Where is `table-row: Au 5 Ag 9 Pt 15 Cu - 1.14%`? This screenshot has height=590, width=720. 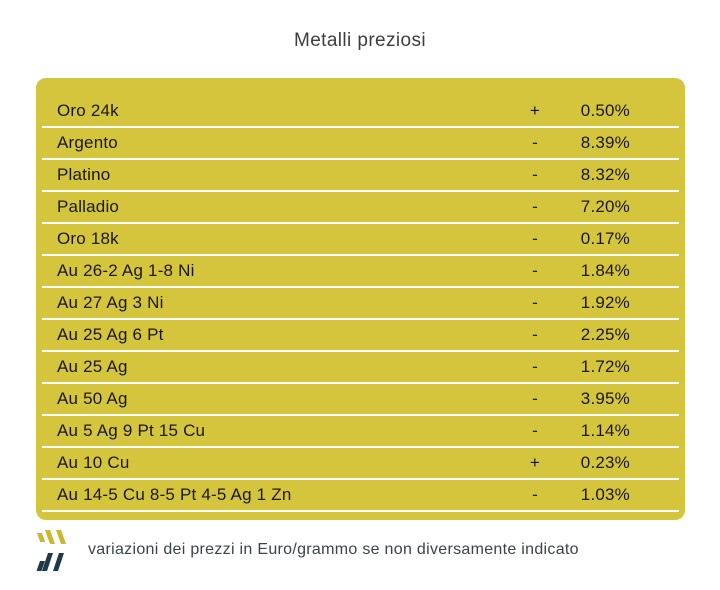
table-row: Au 5 Ag 9 Pt 15 Cu - 1.14% is located at coordinates (360, 432).